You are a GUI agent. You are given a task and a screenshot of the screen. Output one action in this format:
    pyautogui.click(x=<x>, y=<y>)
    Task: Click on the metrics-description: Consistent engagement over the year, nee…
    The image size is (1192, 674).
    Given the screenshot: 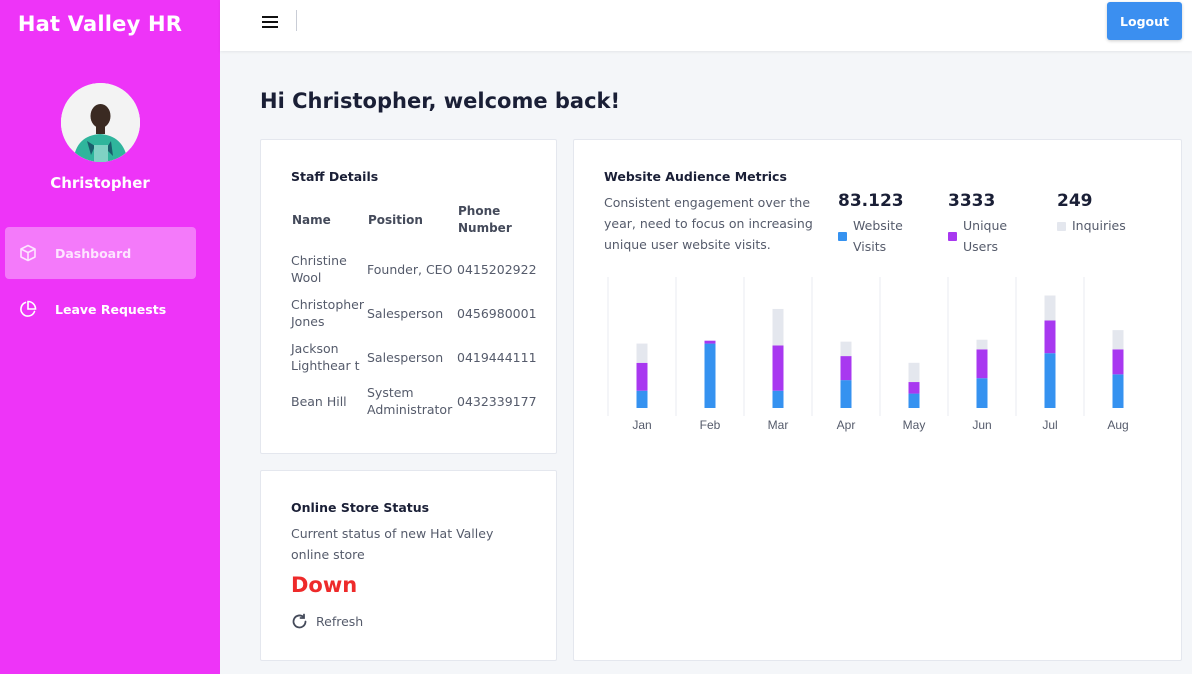 What is the action you would take?
    pyautogui.click(x=708, y=223)
    